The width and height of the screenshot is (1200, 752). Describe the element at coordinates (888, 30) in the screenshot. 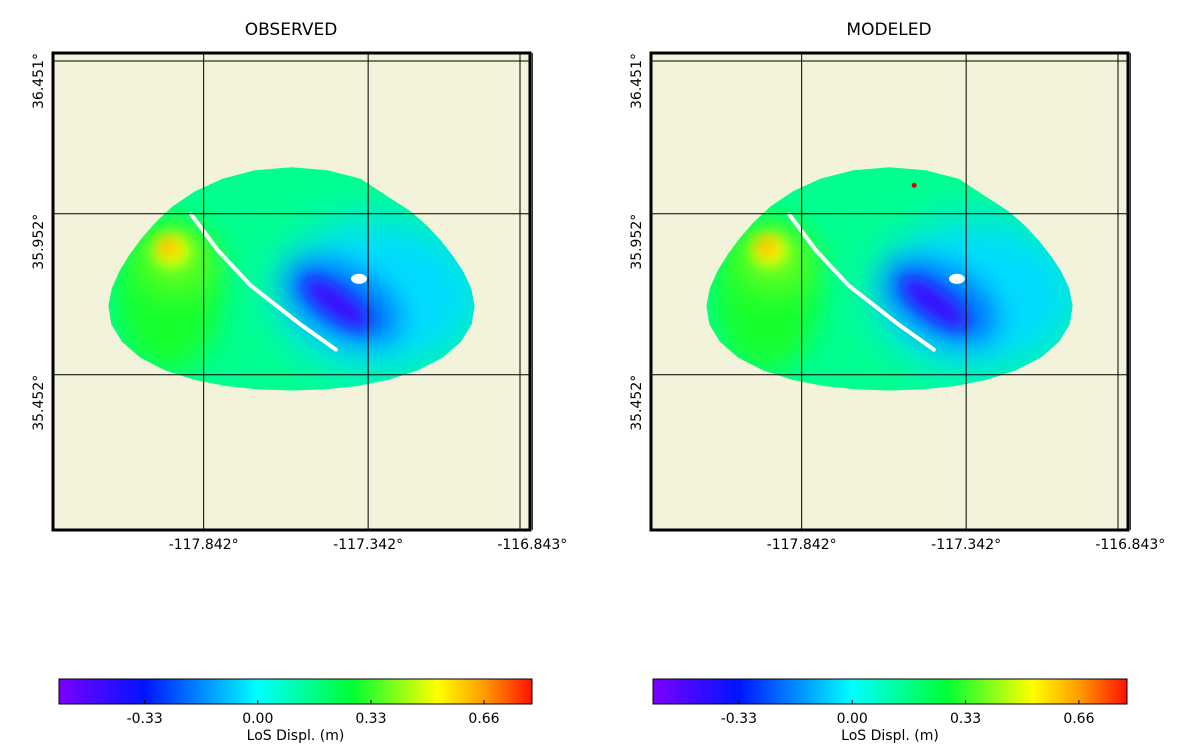

I see `panel-title: MODELED` at that location.